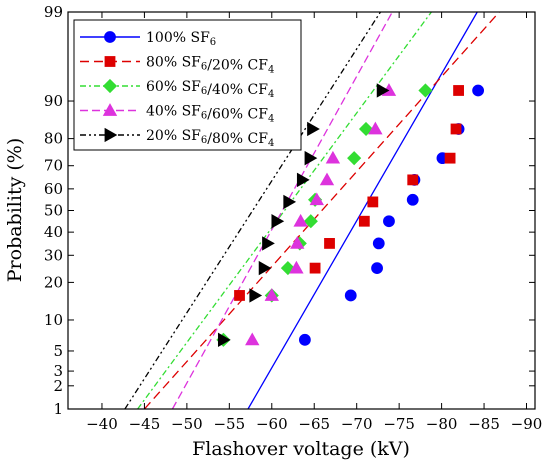 This screenshot has height=465, width=550. I want to click on legend-label: 80% SF6/20% CF4, so click(210, 65).